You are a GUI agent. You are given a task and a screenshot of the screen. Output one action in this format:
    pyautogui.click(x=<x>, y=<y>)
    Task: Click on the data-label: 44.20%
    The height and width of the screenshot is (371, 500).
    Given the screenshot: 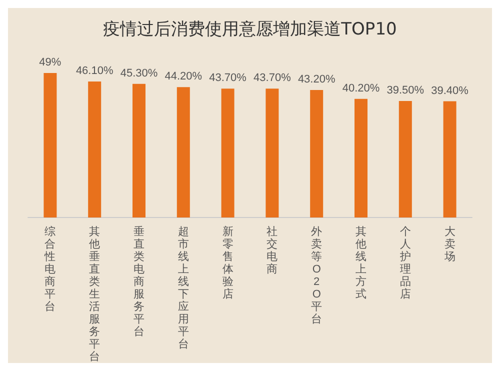 What is the action you would take?
    pyautogui.click(x=183, y=76)
    